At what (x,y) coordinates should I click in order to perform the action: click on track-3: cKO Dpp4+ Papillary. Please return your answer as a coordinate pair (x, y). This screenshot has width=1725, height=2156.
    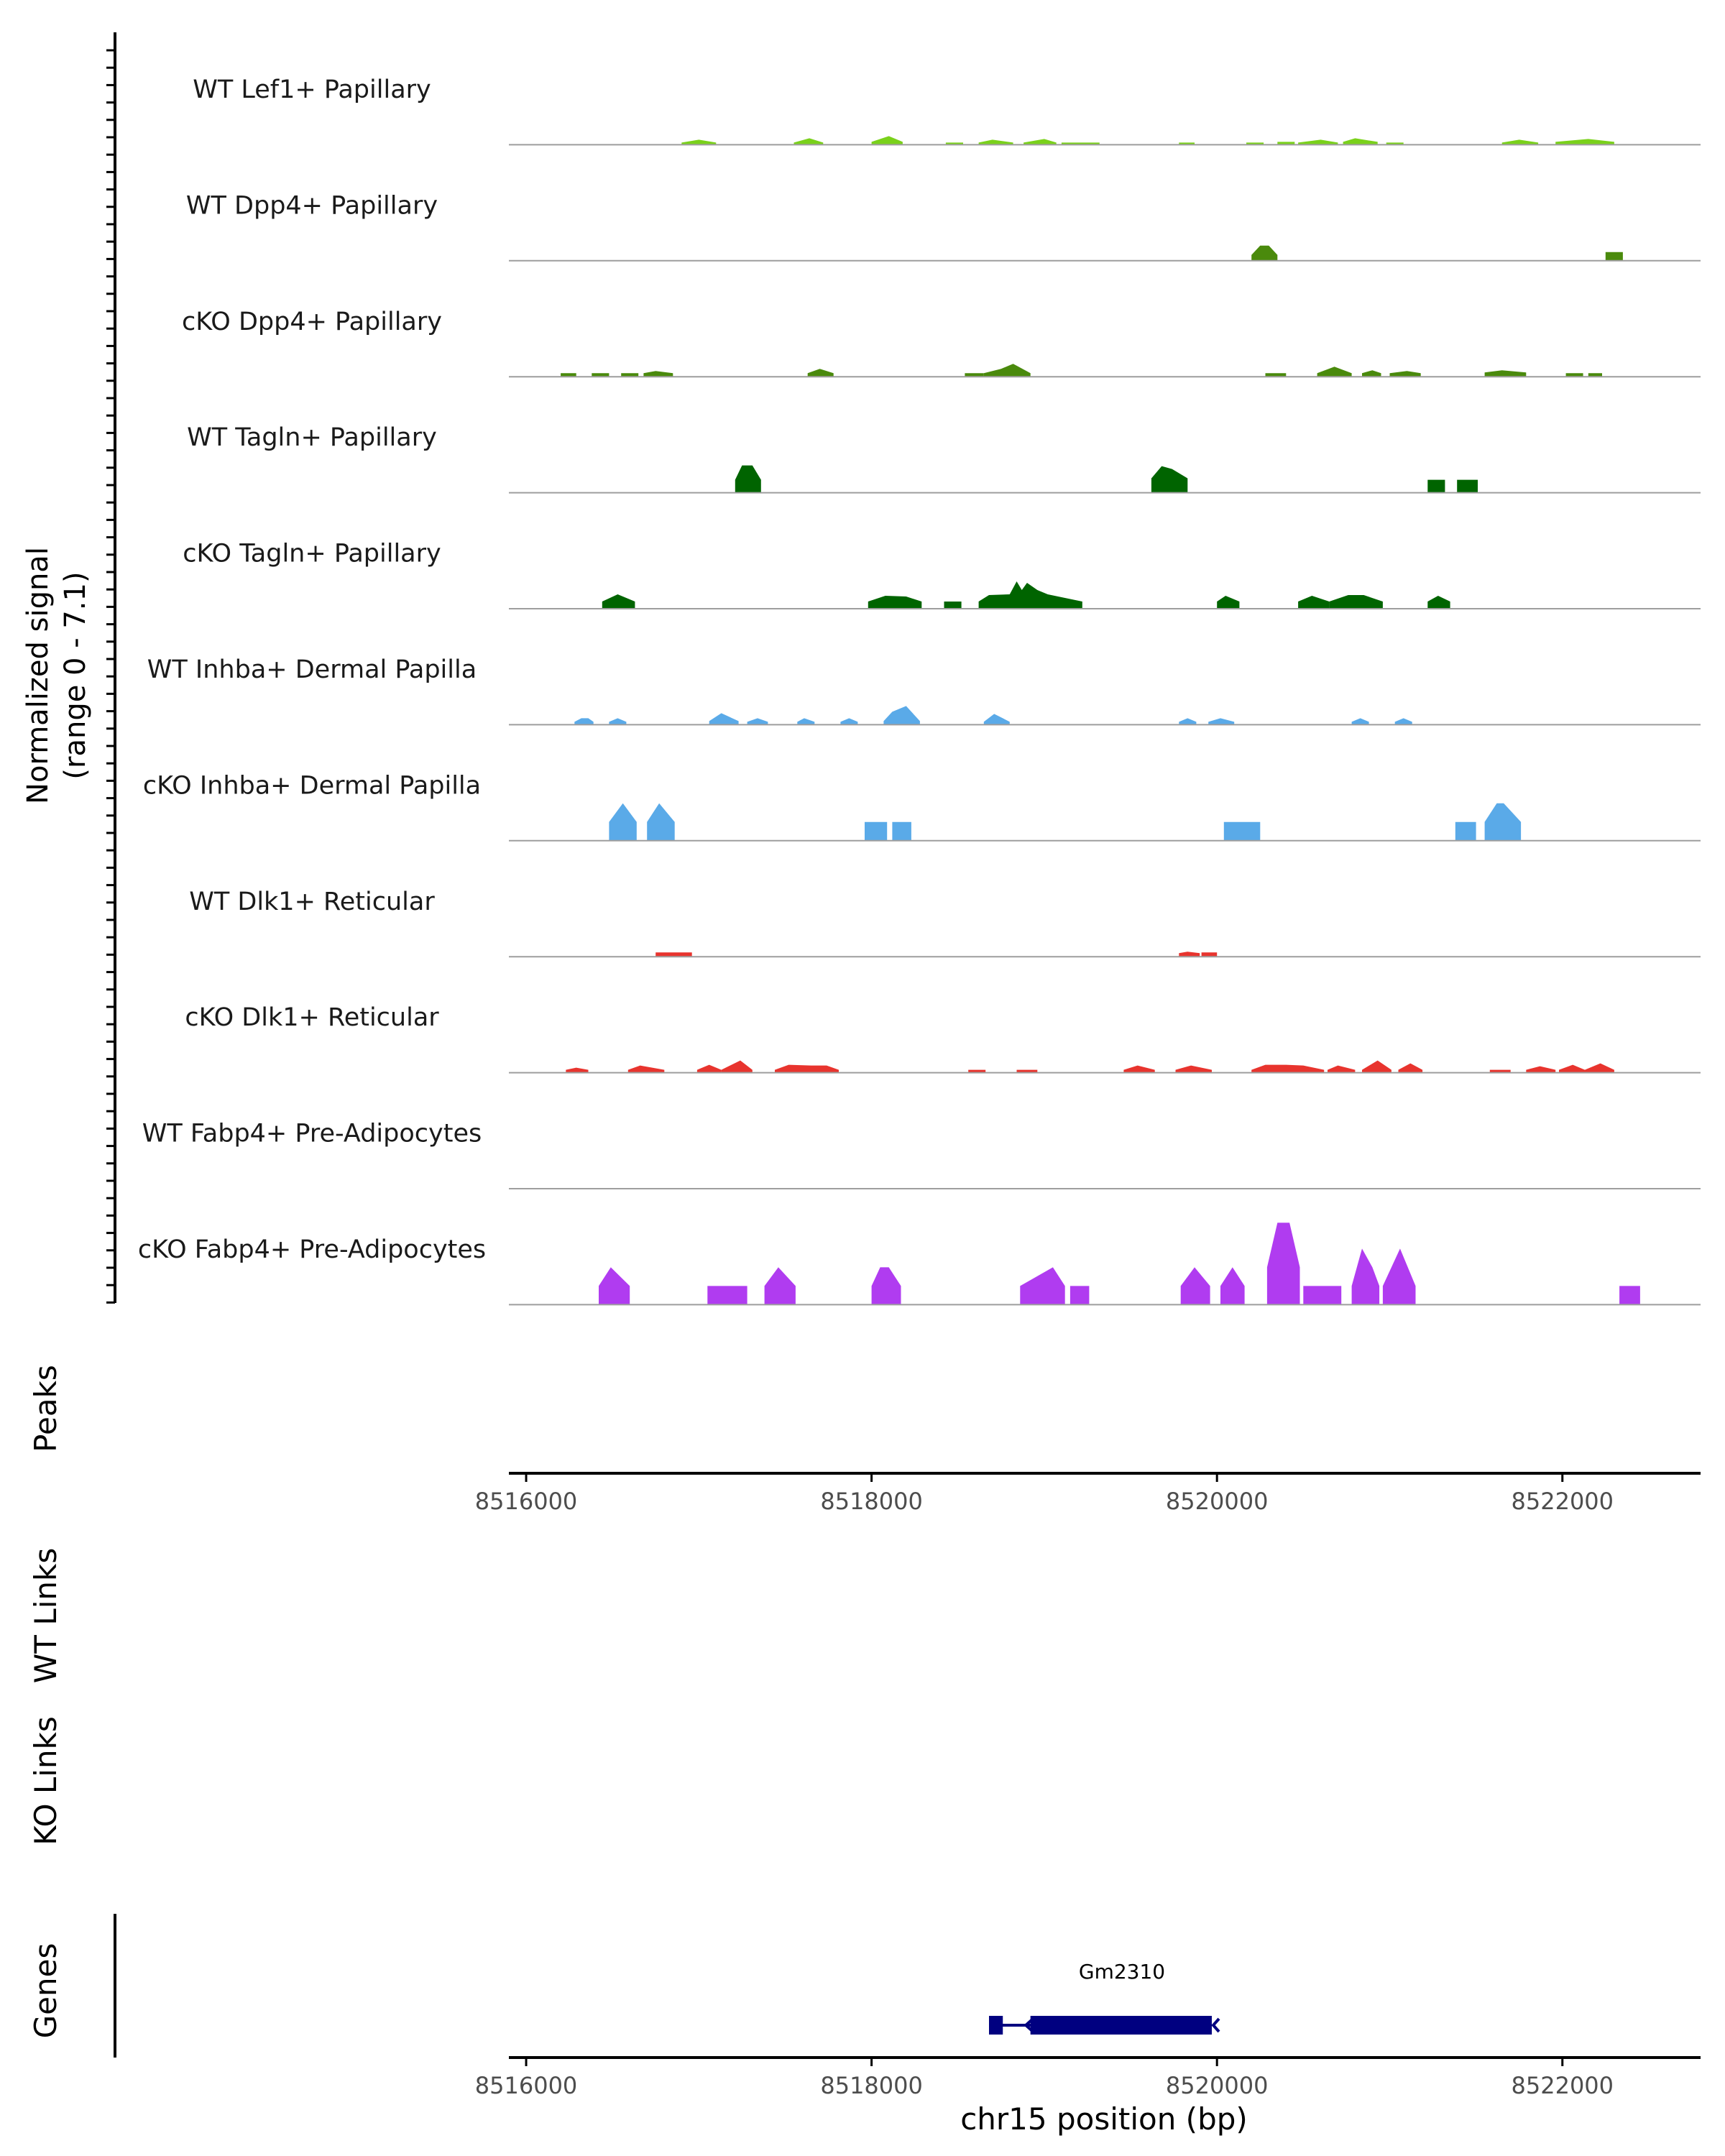
    Looking at the image, I should click on (941, 343).